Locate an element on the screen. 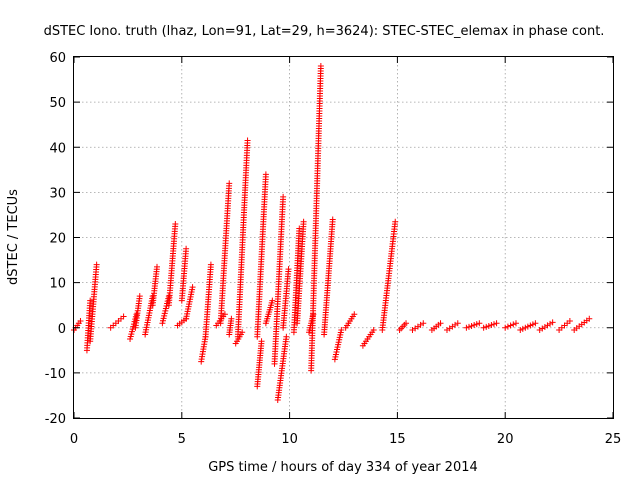 The height and width of the screenshot is (480, 640). x-tick-label: 25 is located at coordinates (613, 439).